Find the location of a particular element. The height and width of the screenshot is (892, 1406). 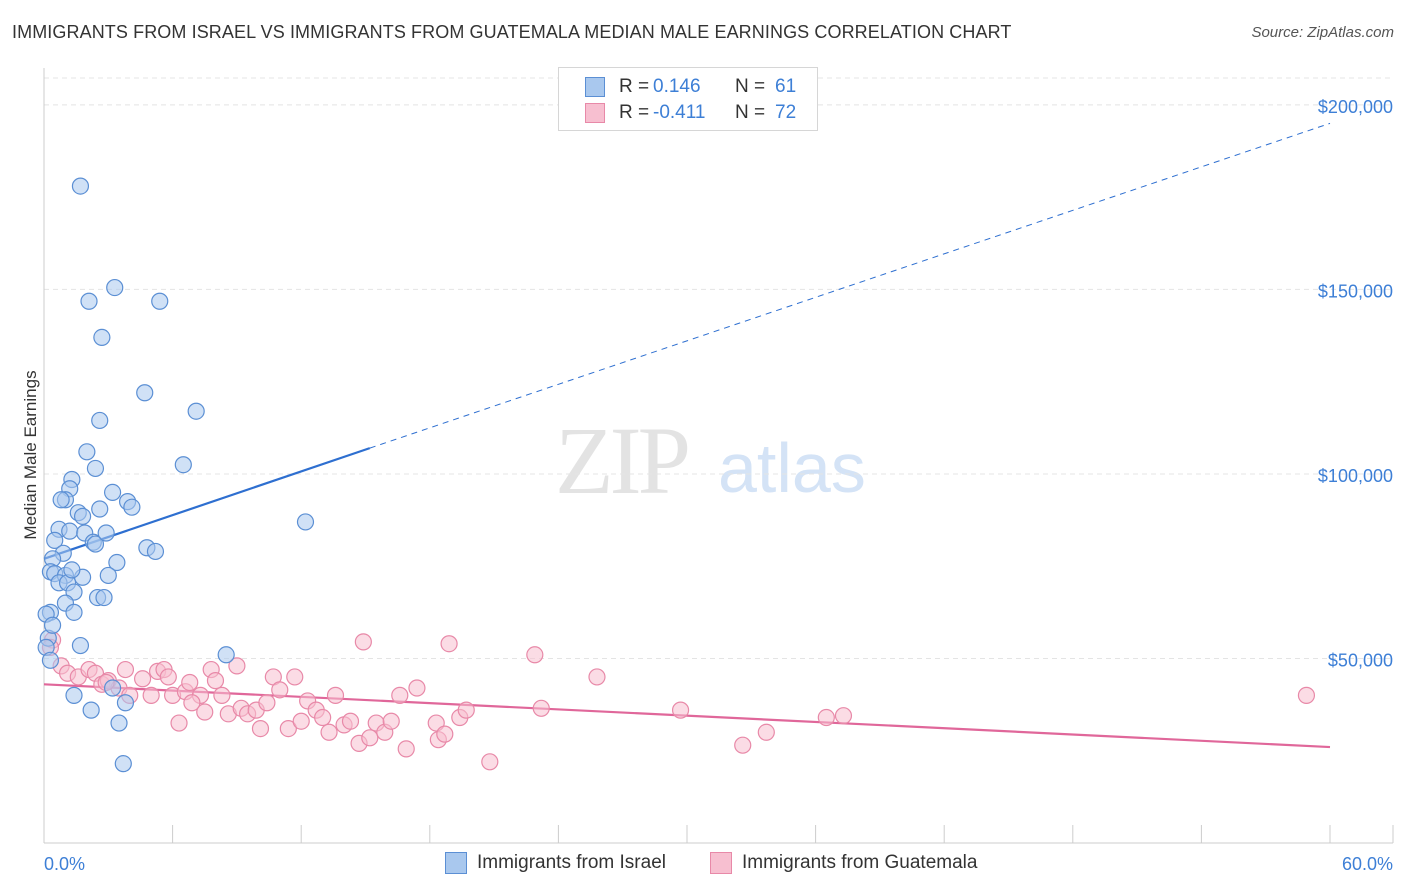

source-label: Source: ZipAtlas.com is located at coordinates (1322, 32).